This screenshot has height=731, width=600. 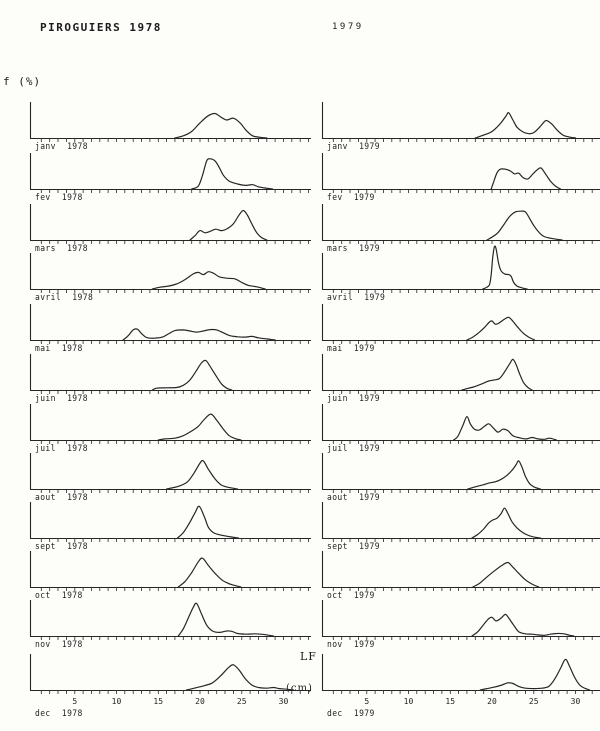 I want to click on panel-sept-1978: sept 1978, so click(x=174, y=523).